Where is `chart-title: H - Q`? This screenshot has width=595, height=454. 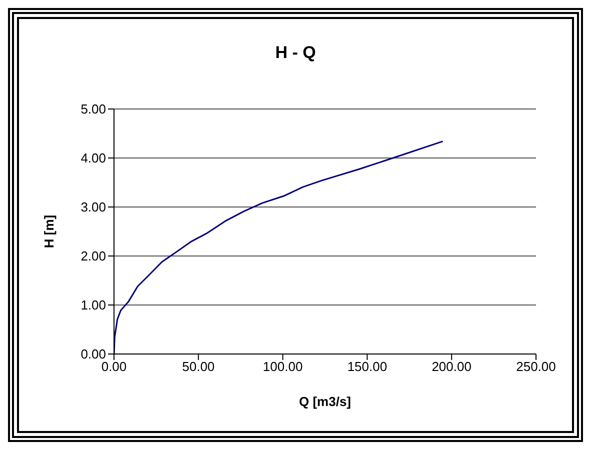
chart-title: H - Q is located at coordinates (295, 53).